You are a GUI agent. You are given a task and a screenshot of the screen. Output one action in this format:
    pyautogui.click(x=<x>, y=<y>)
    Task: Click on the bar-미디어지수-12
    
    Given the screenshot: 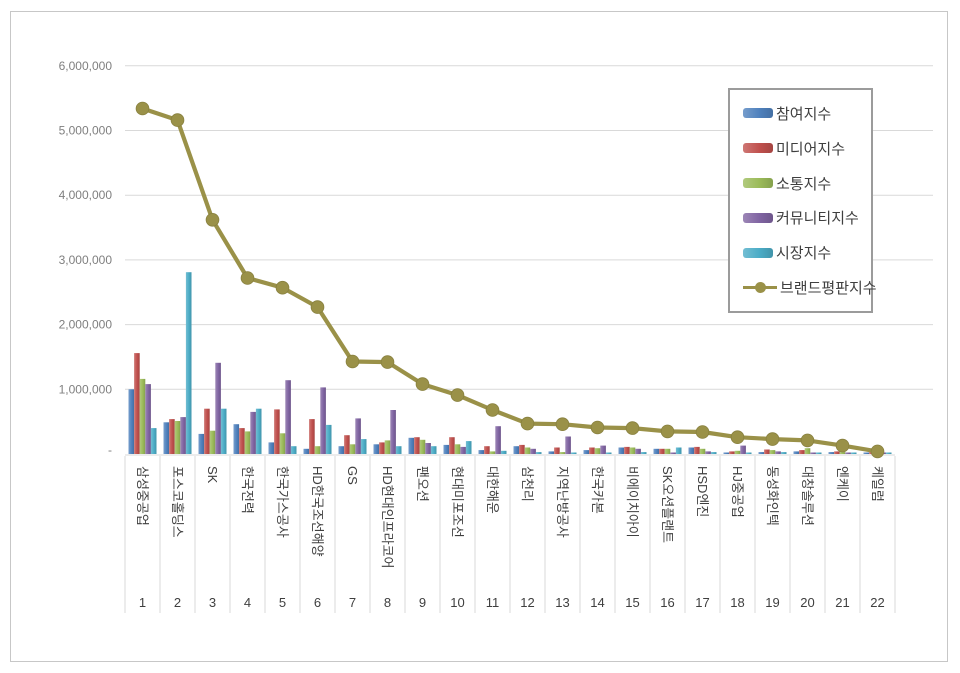 What is the action you would take?
    pyautogui.click(x=522, y=449)
    